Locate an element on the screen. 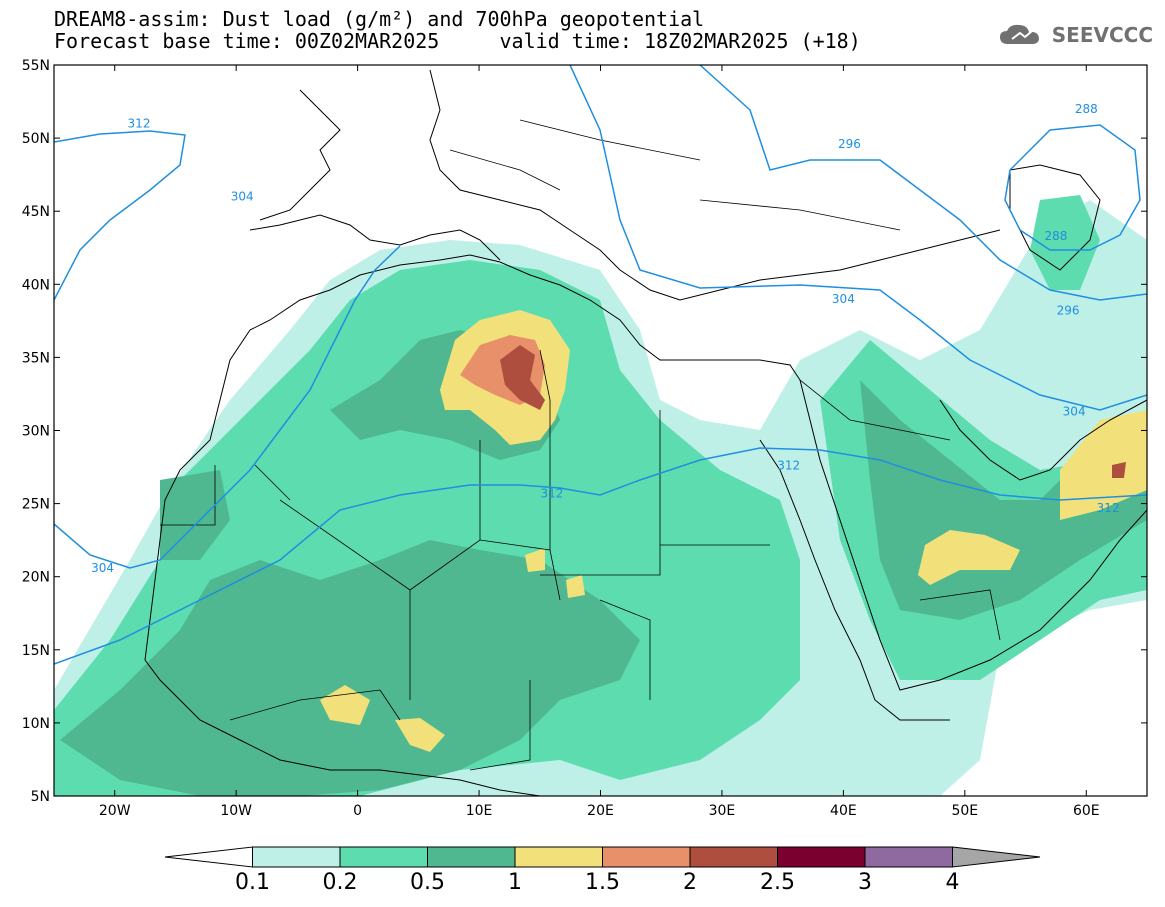 The image size is (1165, 907). lat-tick-label: 55N is located at coordinates (36, 66).